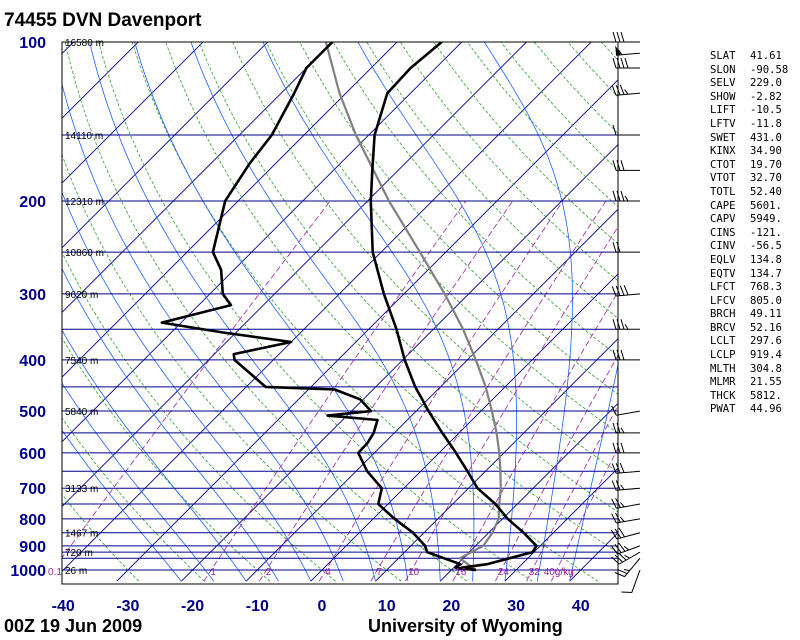  Describe the element at coordinates (749, 57) in the screenshot. I see `index-row-slat: SLAT 41.61` at that location.